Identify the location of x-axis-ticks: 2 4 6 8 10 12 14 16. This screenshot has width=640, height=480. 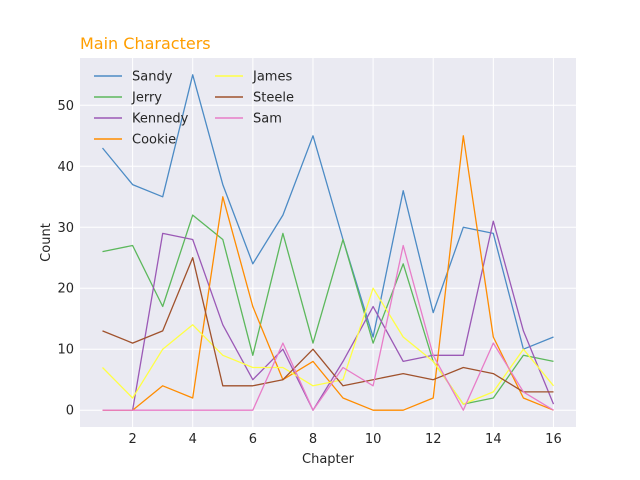
(344, 439).